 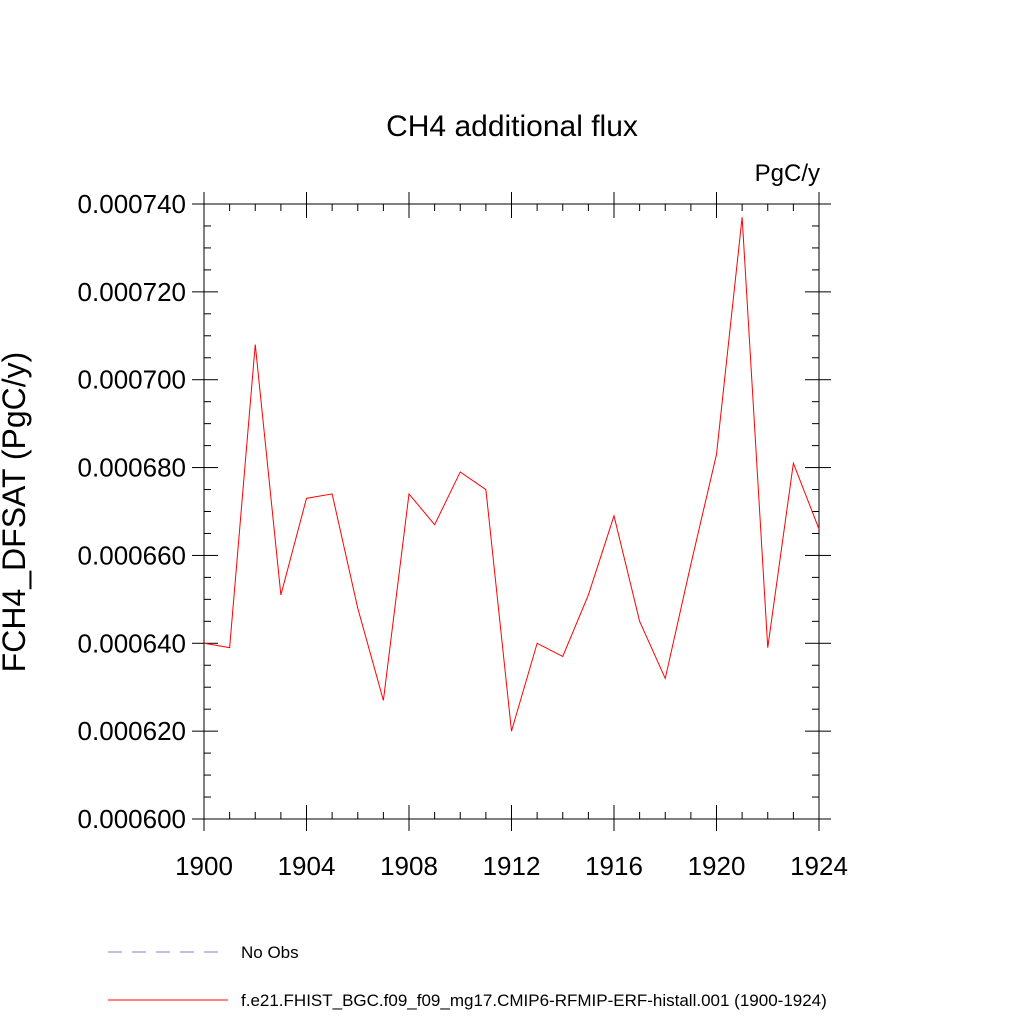 What do you see at coordinates (819, 866) in the screenshot?
I see `x-tick-label: 1924` at bounding box center [819, 866].